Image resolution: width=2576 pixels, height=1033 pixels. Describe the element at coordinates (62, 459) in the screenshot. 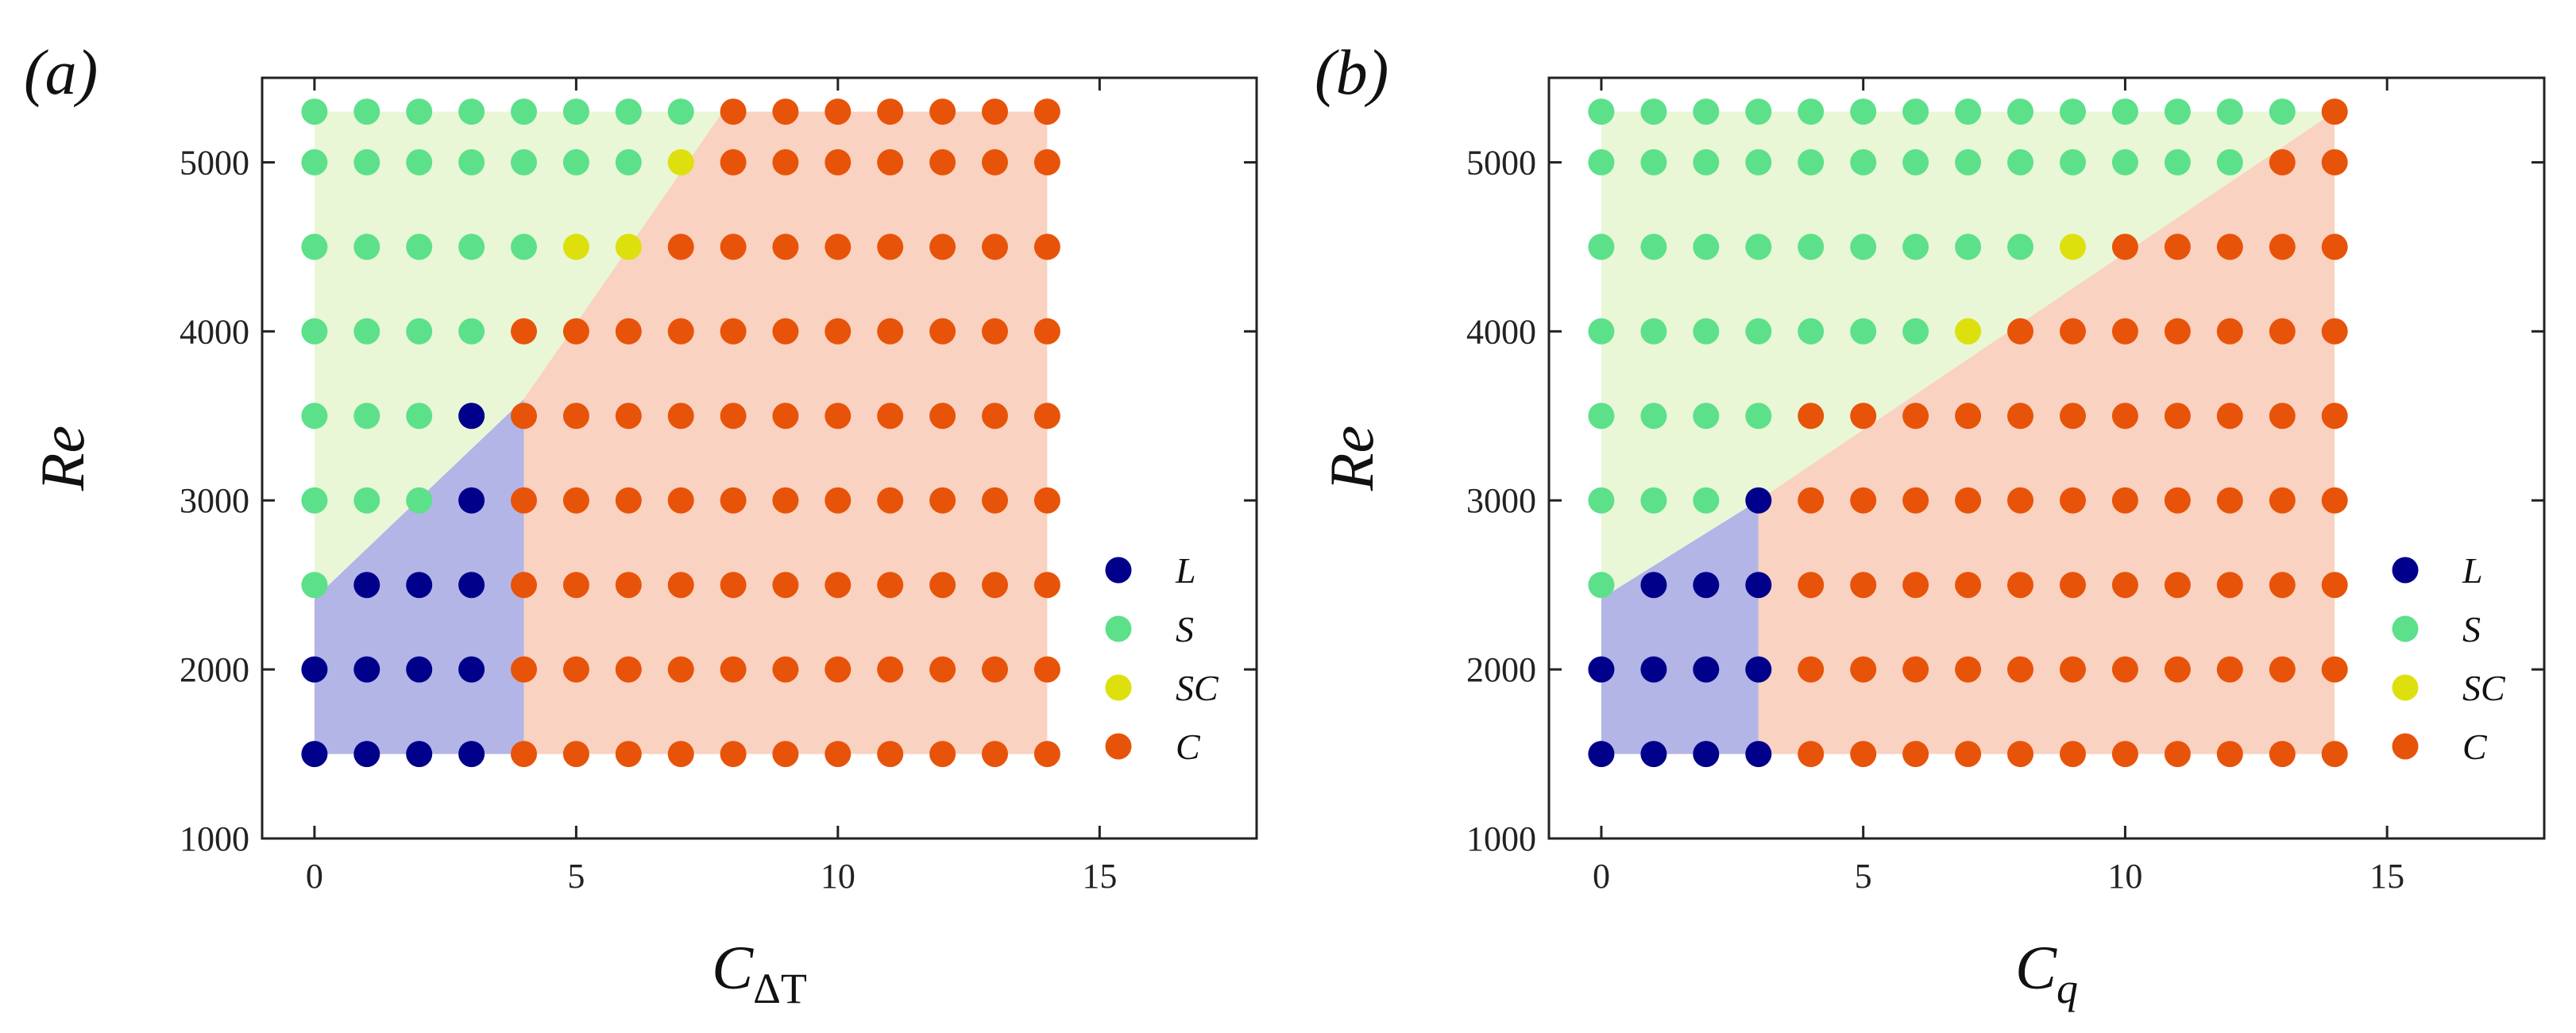

I see `y-axis-title: Re` at that location.